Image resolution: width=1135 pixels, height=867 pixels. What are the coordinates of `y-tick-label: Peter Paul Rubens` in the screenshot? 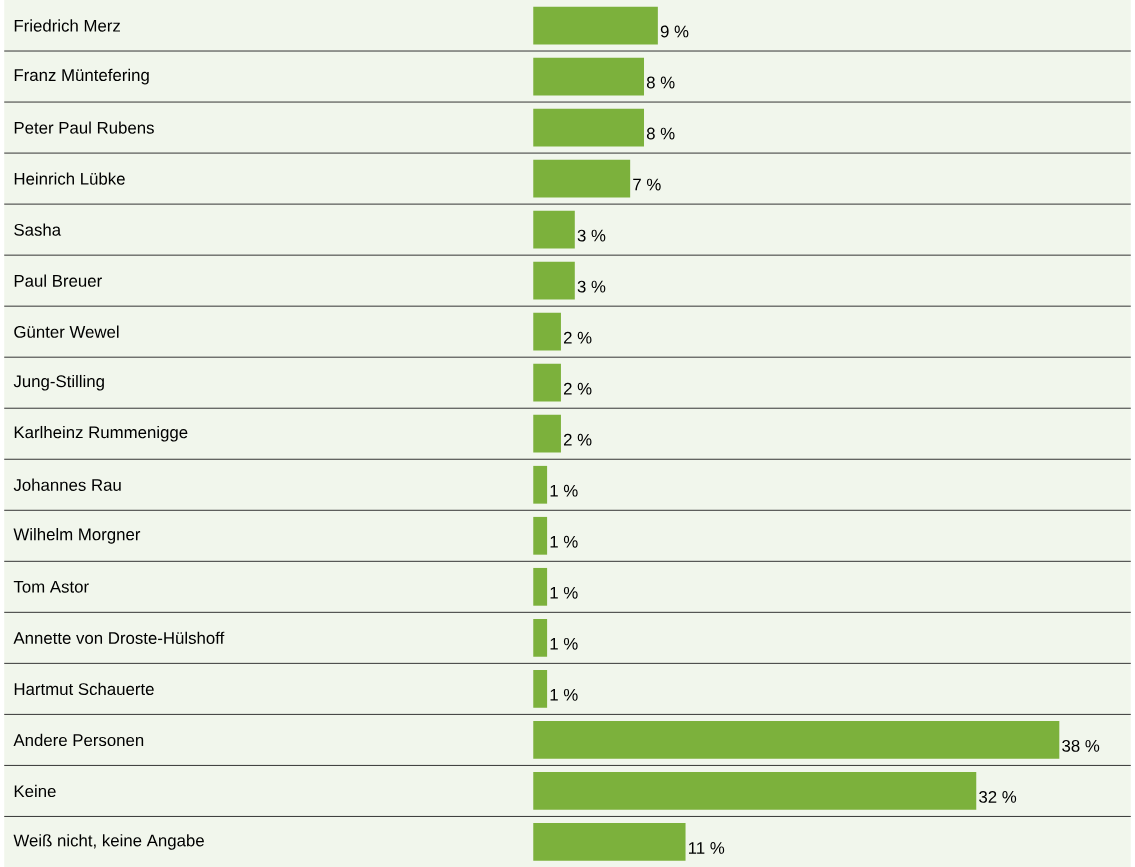 It's located at (84, 127).